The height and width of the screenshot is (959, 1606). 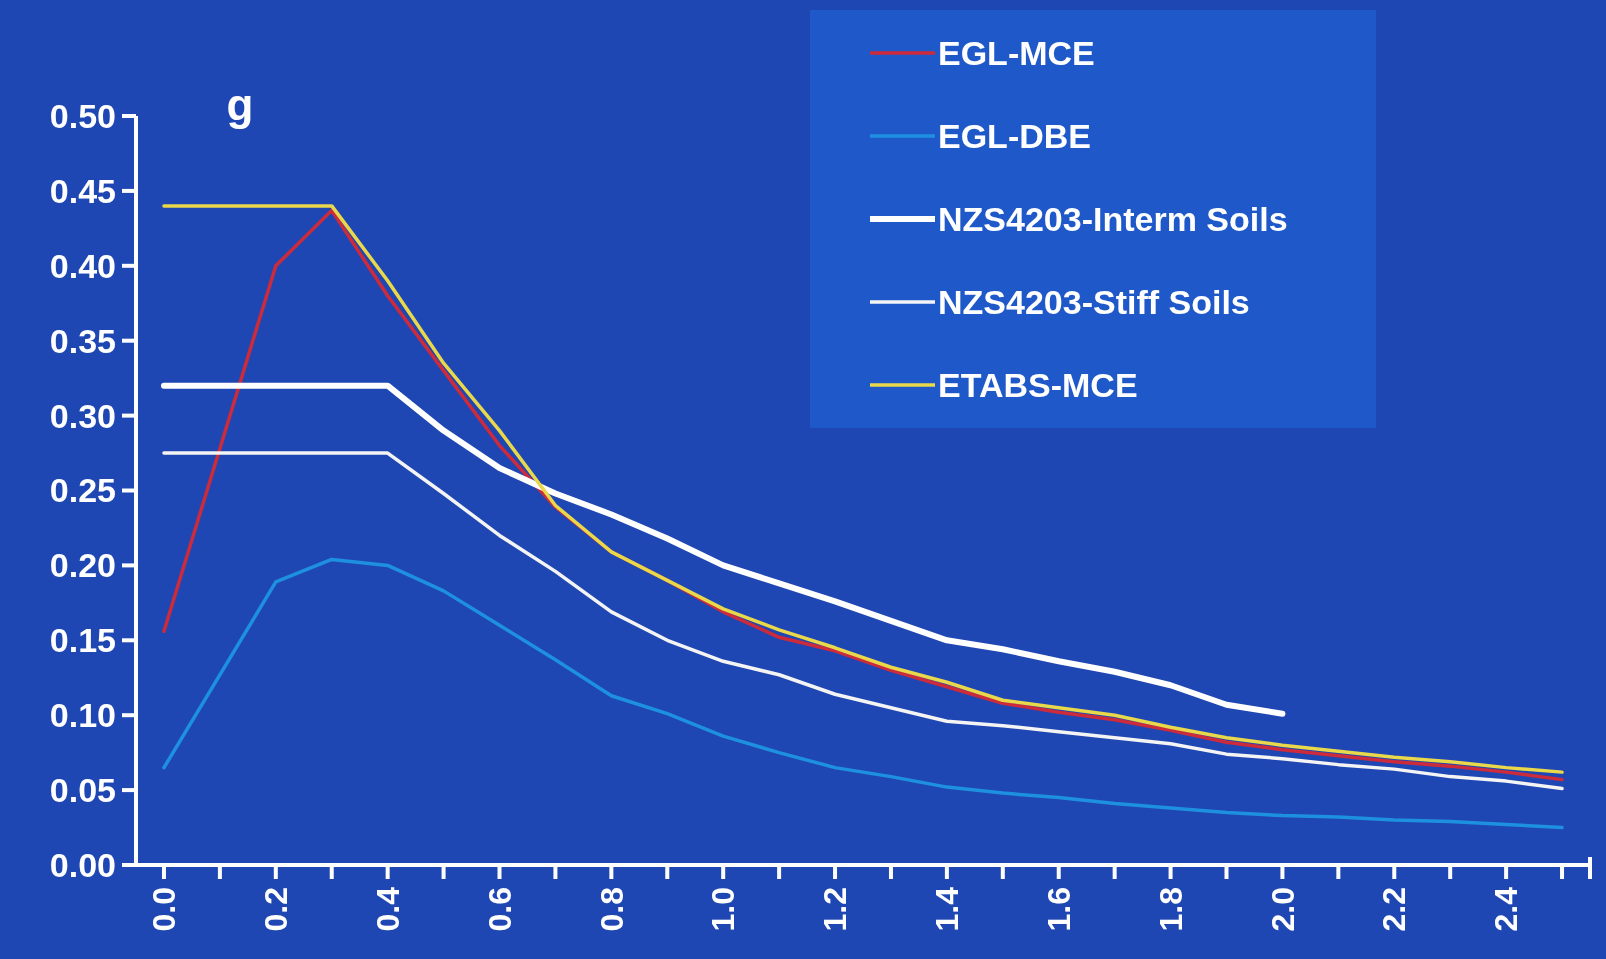 What do you see at coordinates (947, 909) in the screenshot?
I see `x-tick-label: 1.4` at bounding box center [947, 909].